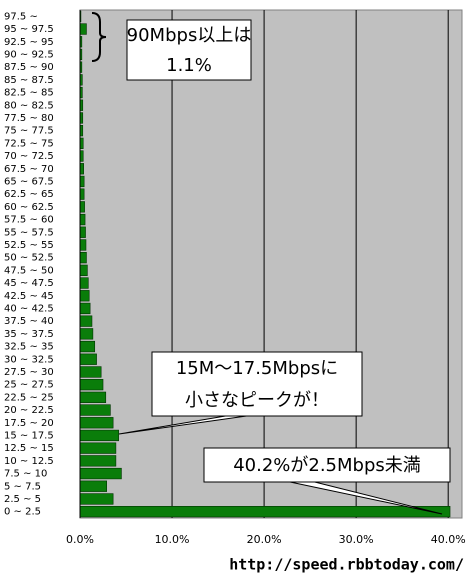 The height and width of the screenshot is (580, 472). I want to click on y-tick-label: 12.5 ~ 15, so click(29, 448).